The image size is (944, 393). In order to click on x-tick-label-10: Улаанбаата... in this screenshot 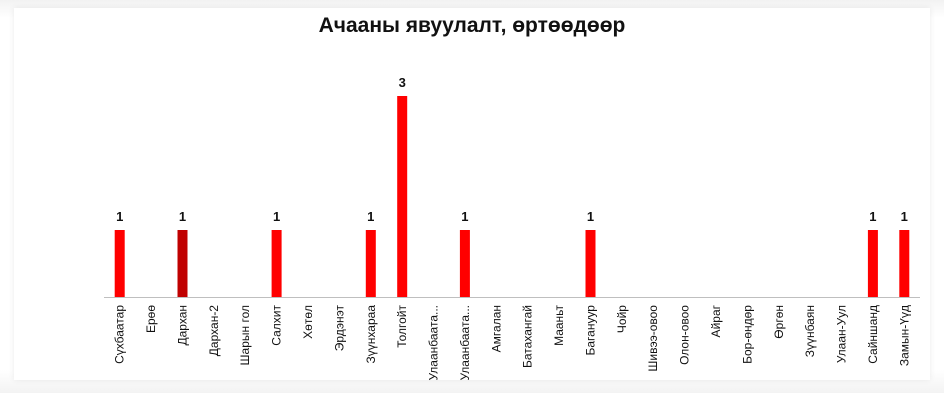, I will do `click(434, 343)`.